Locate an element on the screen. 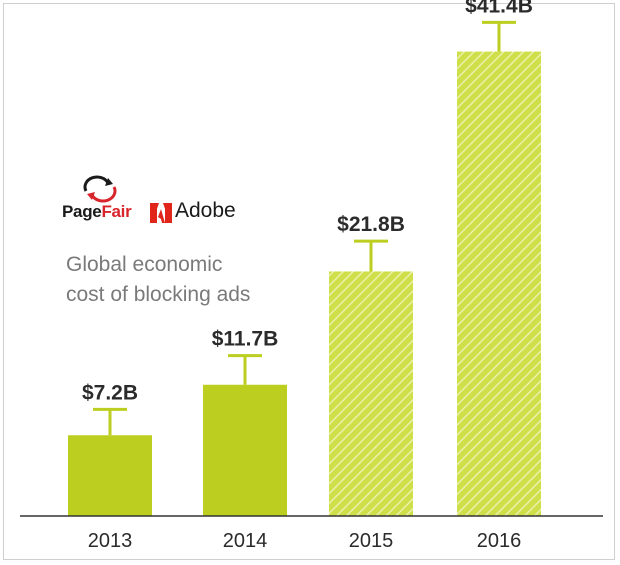  x-tick-label-2014: 2014 is located at coordinates (245, 541).